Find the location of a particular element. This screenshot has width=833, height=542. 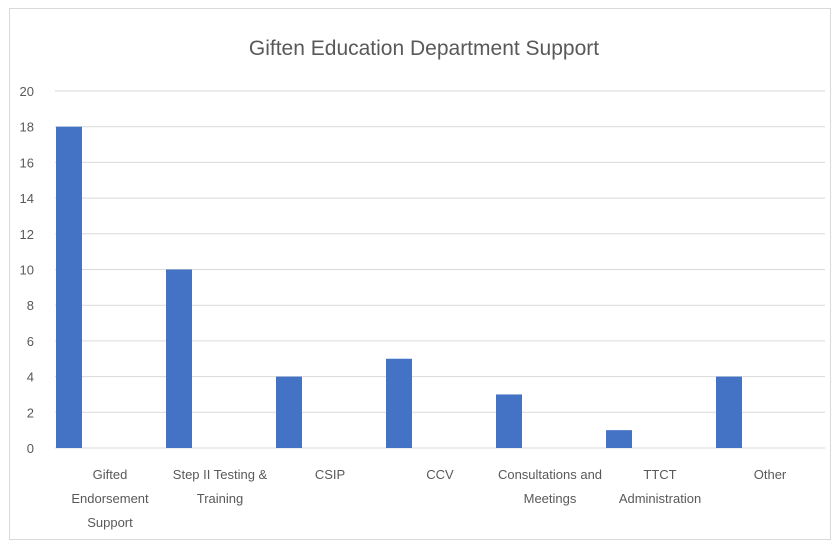

x-category-label-line: Training is located at coordinates (220, 498).